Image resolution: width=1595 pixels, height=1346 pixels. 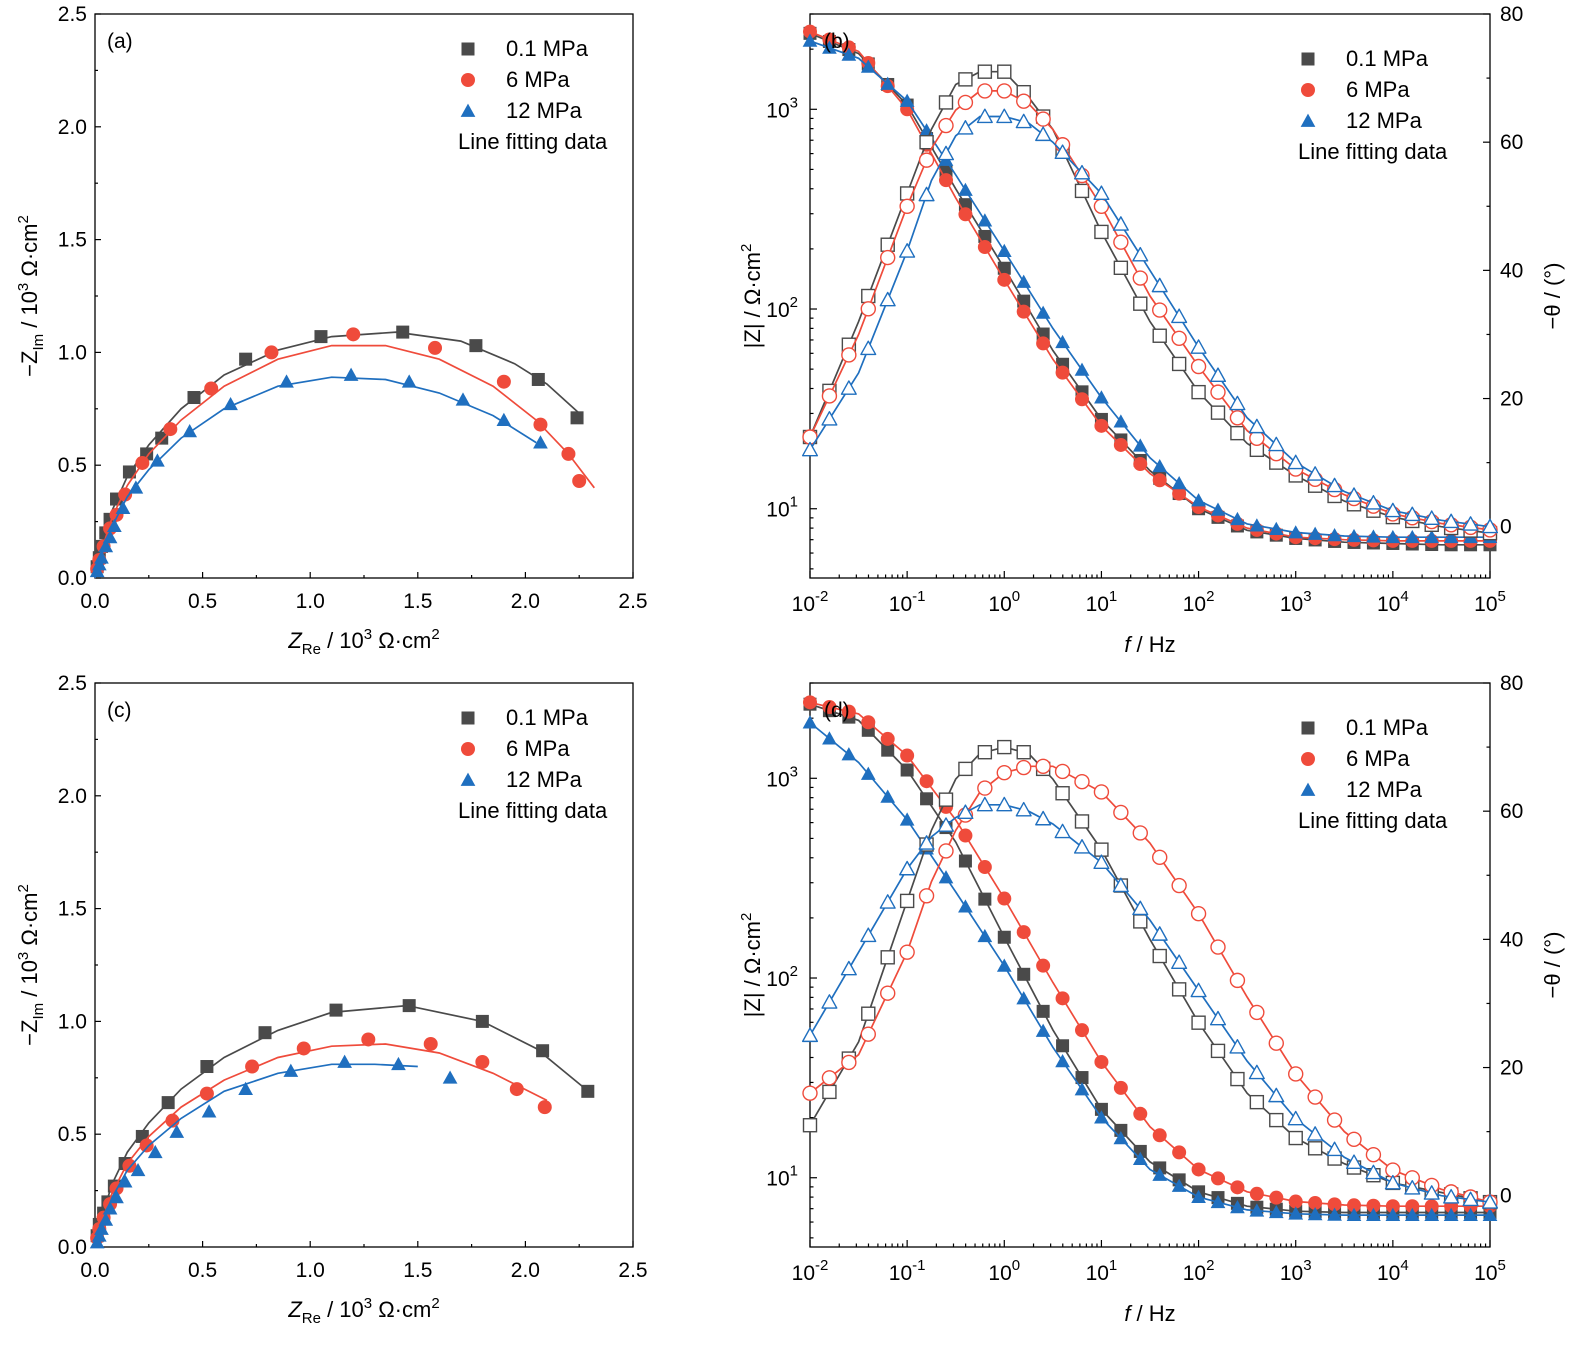 What do you see at coordinates (794, 502) in the screenshot?
I see `y-left-tick-exp: 1` at bounding box center [794, 502].